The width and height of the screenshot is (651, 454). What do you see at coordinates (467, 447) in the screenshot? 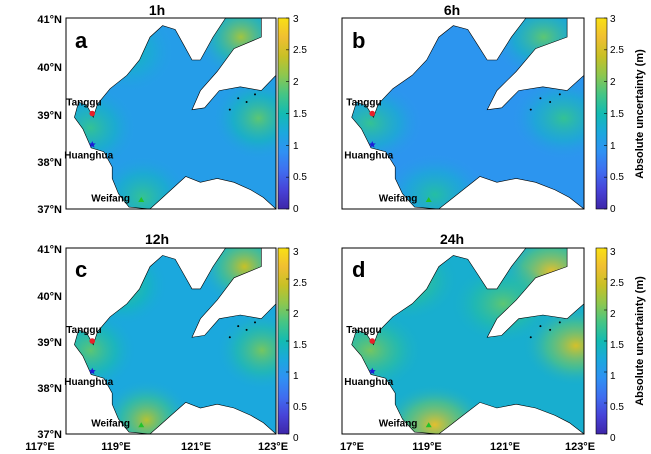
I see `x-axis-ticks: 17°E 119°E 121°E 123°E` at bounding box center [467, 447].